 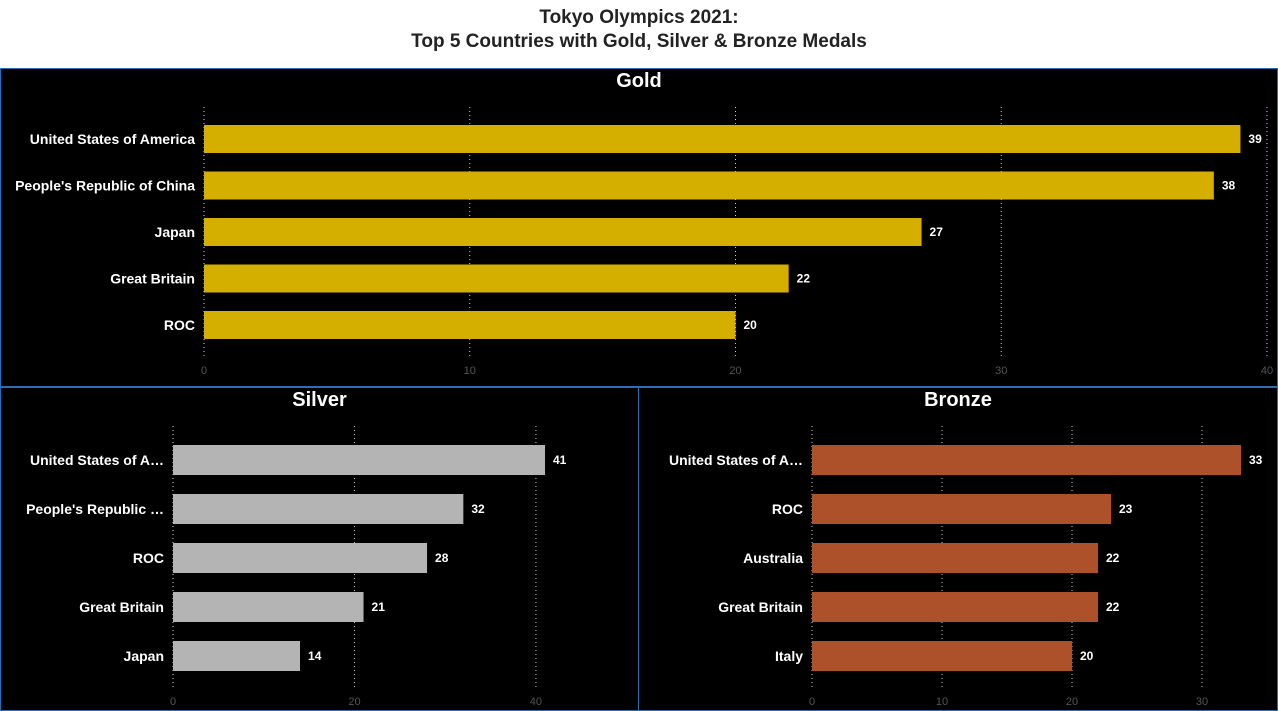 I want to click on data-label: 39, so click(x=1255, y=139).